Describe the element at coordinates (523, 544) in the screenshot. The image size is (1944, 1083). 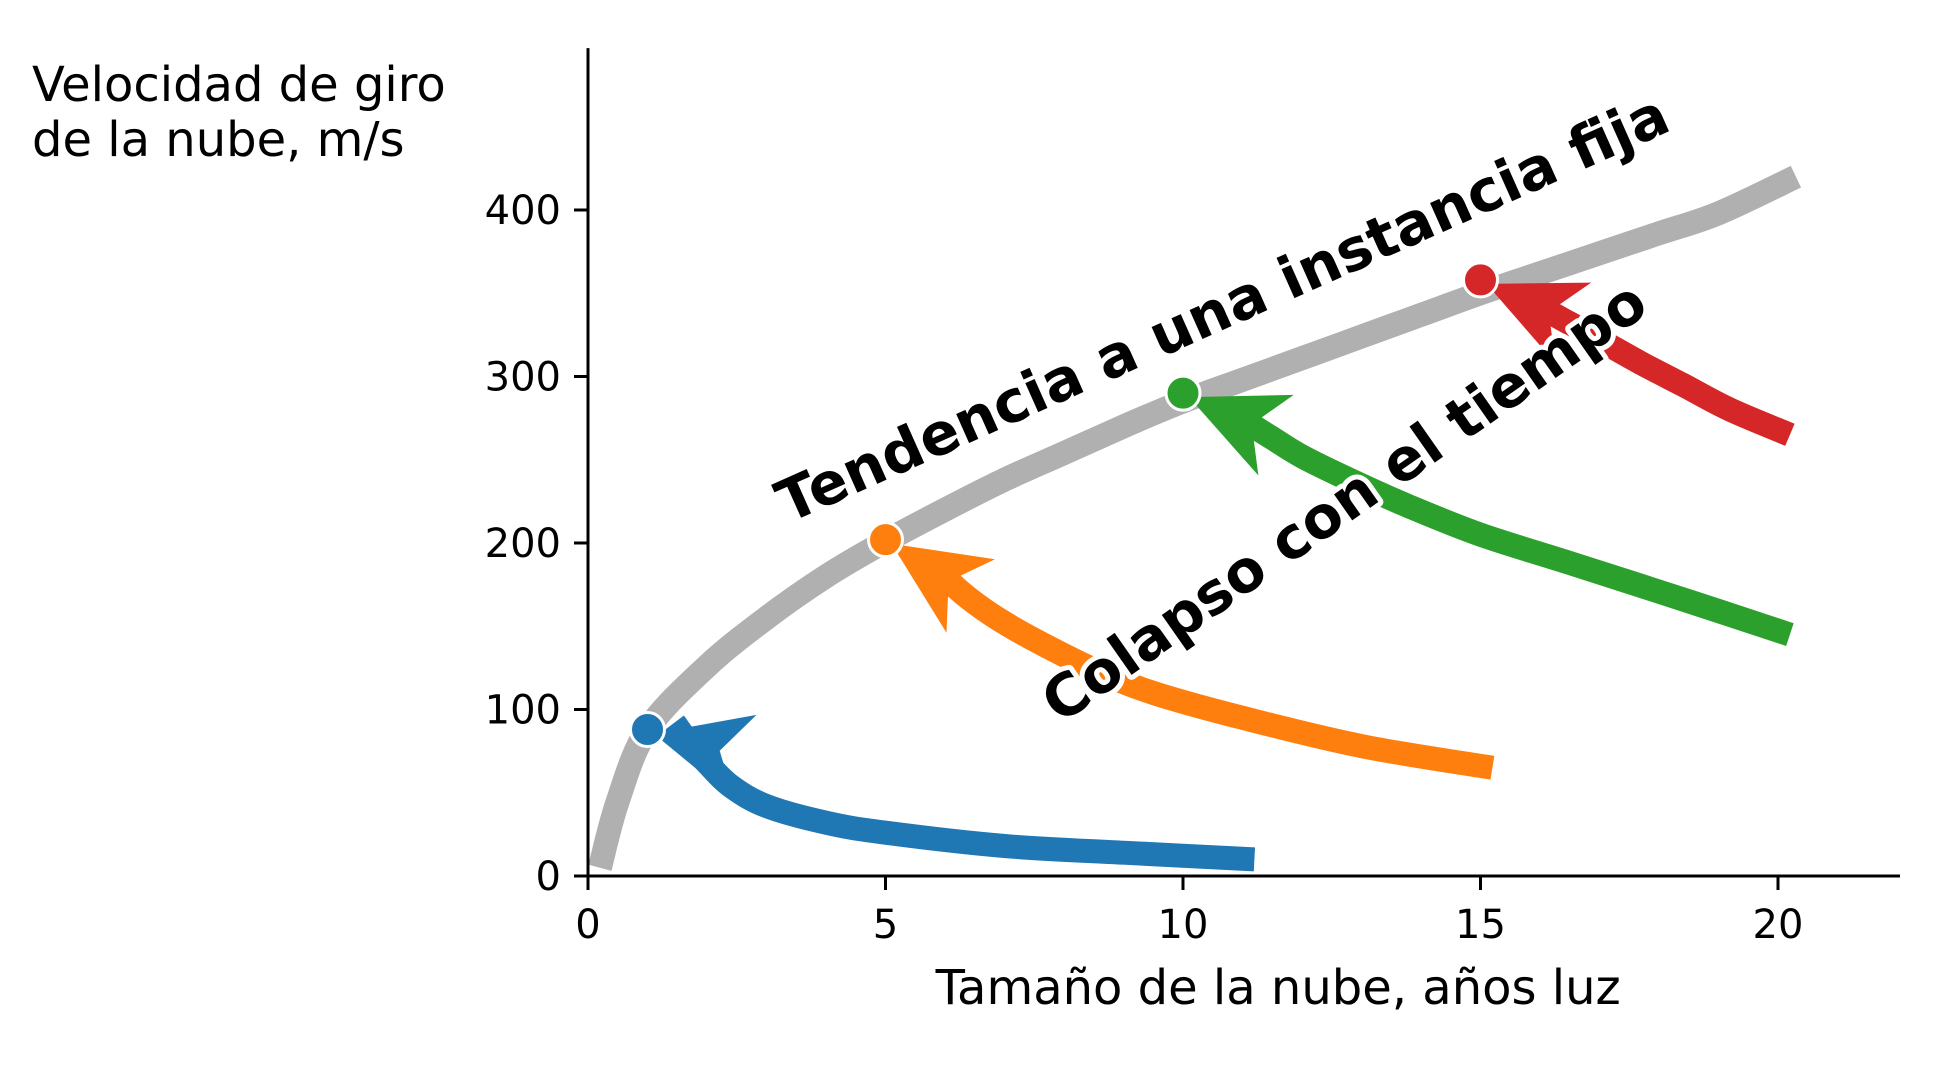
I see `y-tick-label: 200` at that location.